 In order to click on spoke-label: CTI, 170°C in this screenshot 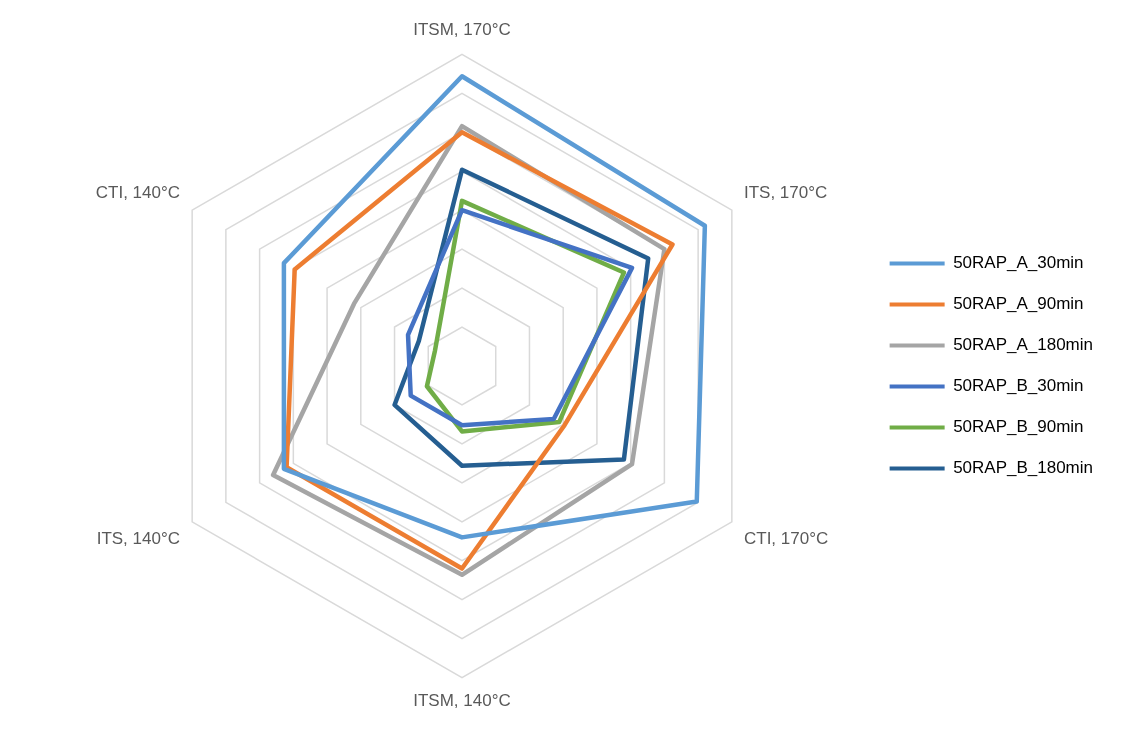, I will do `click(786, 538)`.